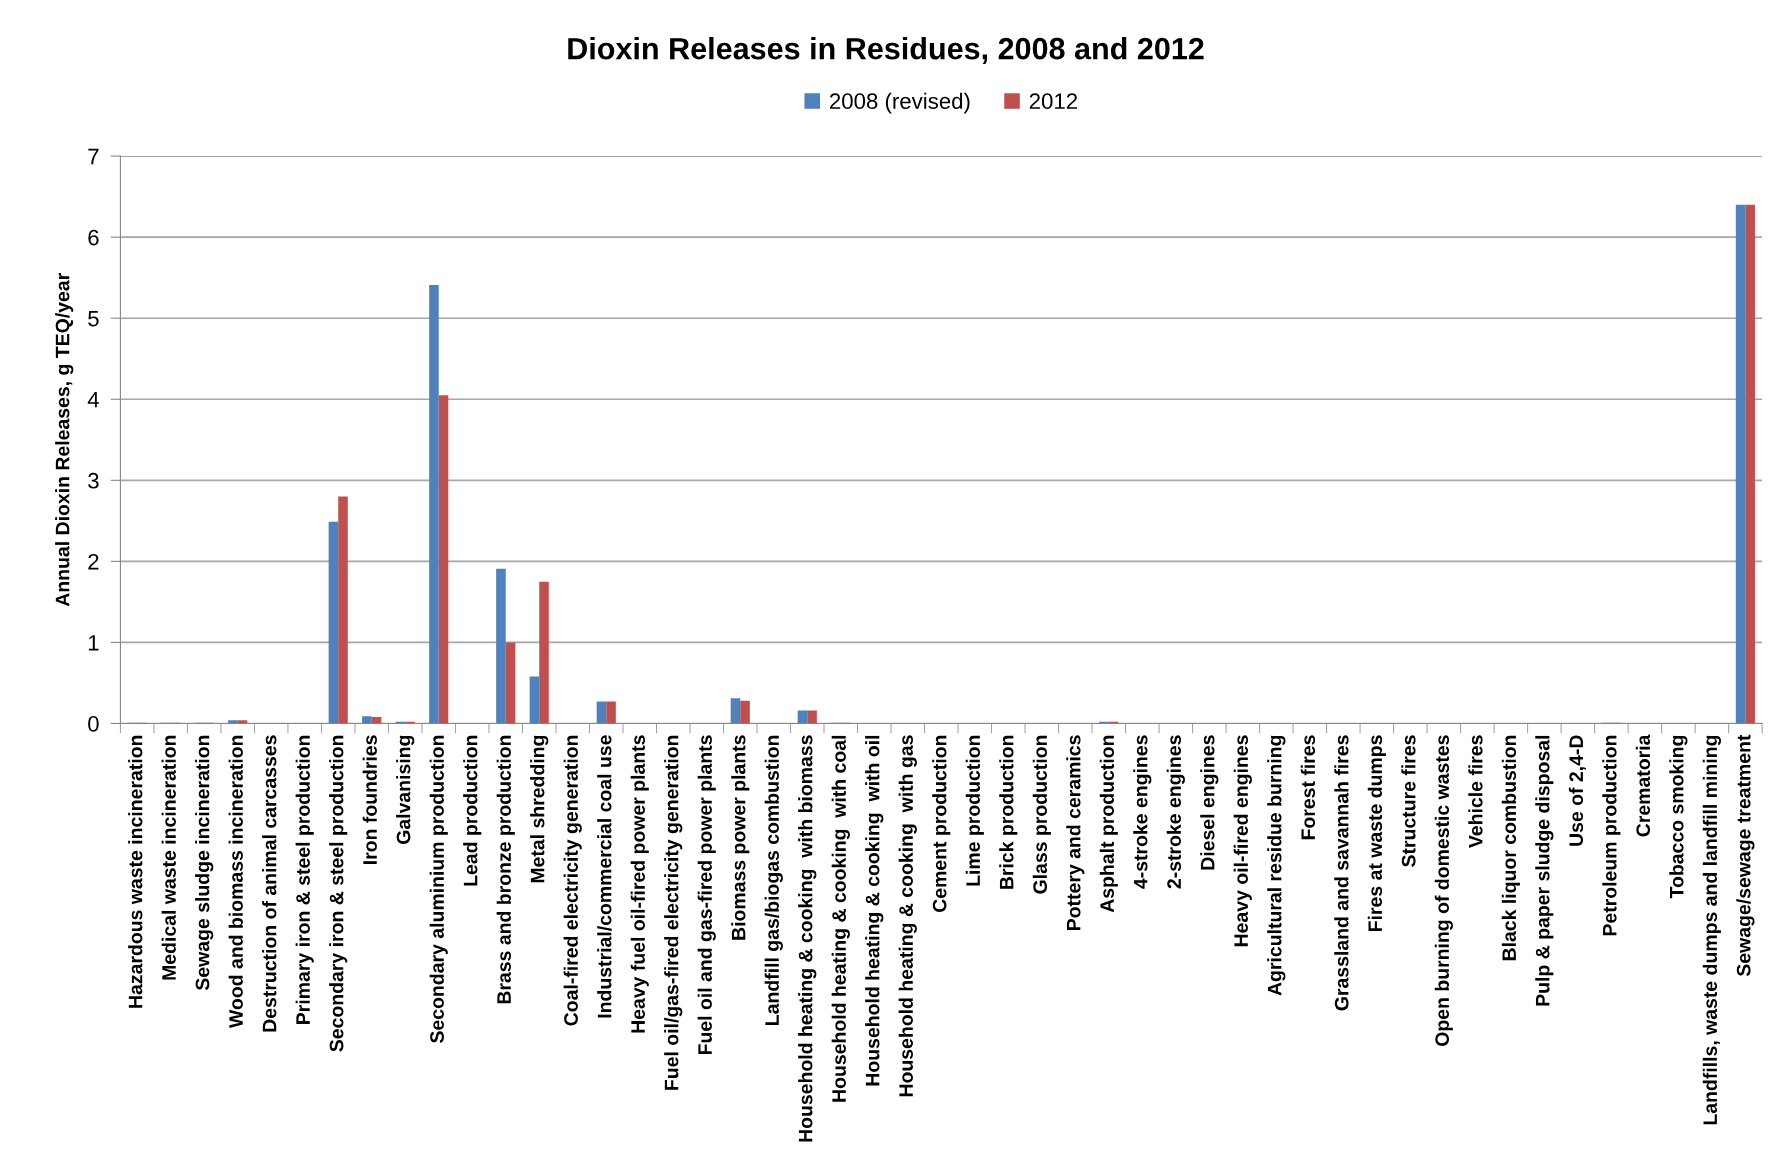 This screenshot has height=1165, width=1771. Describe the element at coordinates (1475, 791) in the screenshot. I see `x-tick-label: Vehicle fires` at that location.